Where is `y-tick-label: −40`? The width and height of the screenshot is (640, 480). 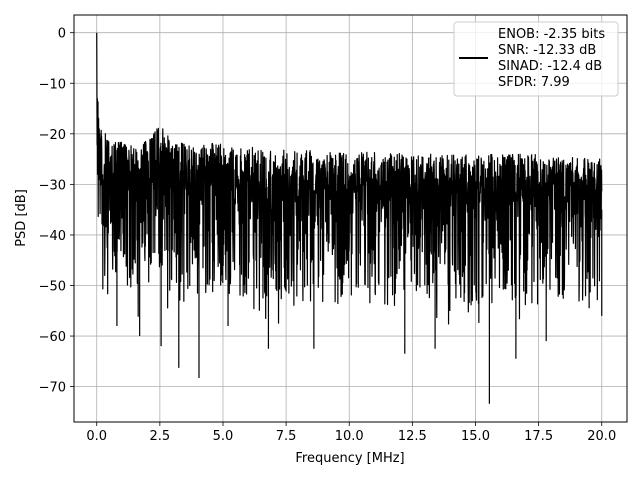
y-tick-label: −40 is located at coordinates (52, 236).